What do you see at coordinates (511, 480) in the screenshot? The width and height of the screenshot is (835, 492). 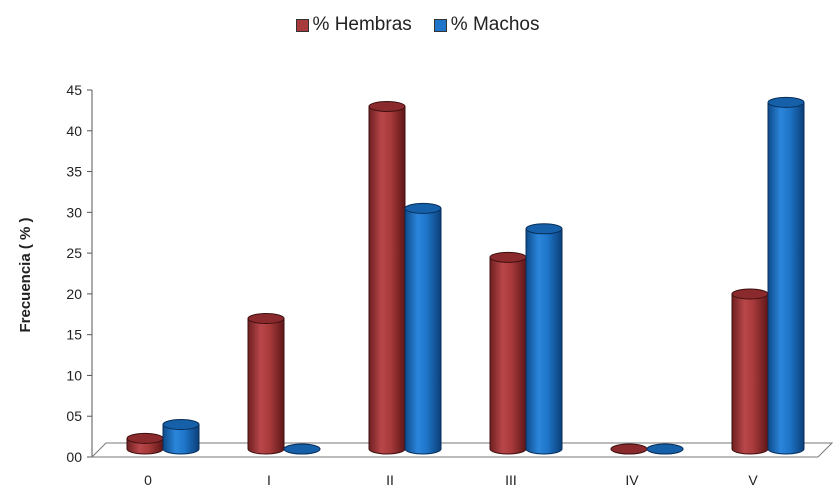 I see `x-tick-label: III` at bounding box center [511, 480].